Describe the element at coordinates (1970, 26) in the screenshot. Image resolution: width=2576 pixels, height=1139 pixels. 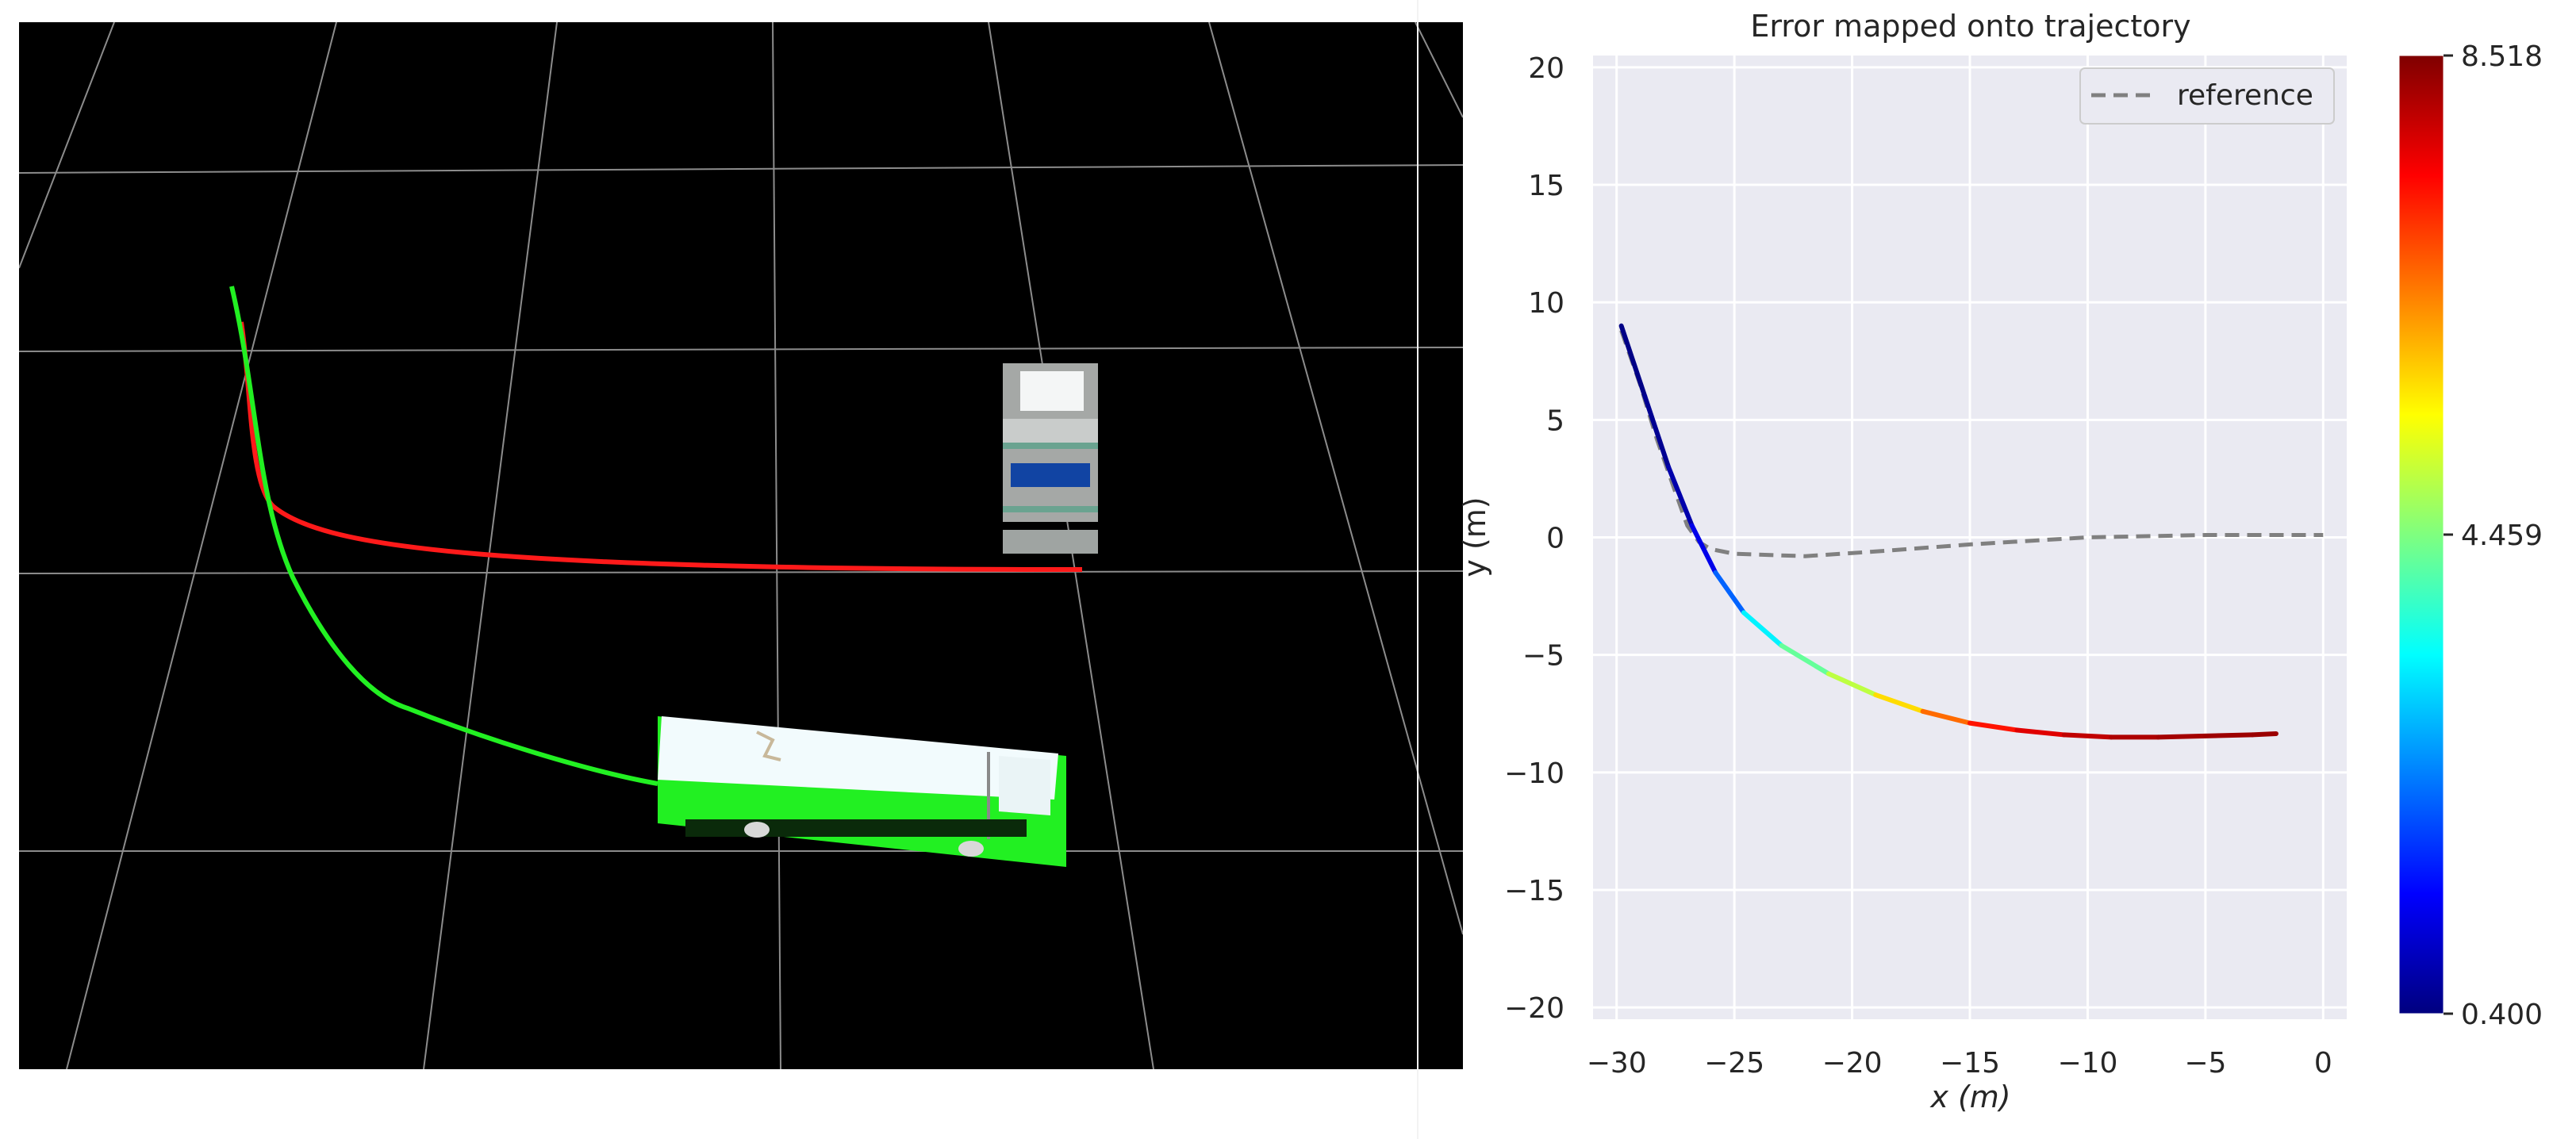
I see `chart-title: Error mapped onto trajectory` at that location.